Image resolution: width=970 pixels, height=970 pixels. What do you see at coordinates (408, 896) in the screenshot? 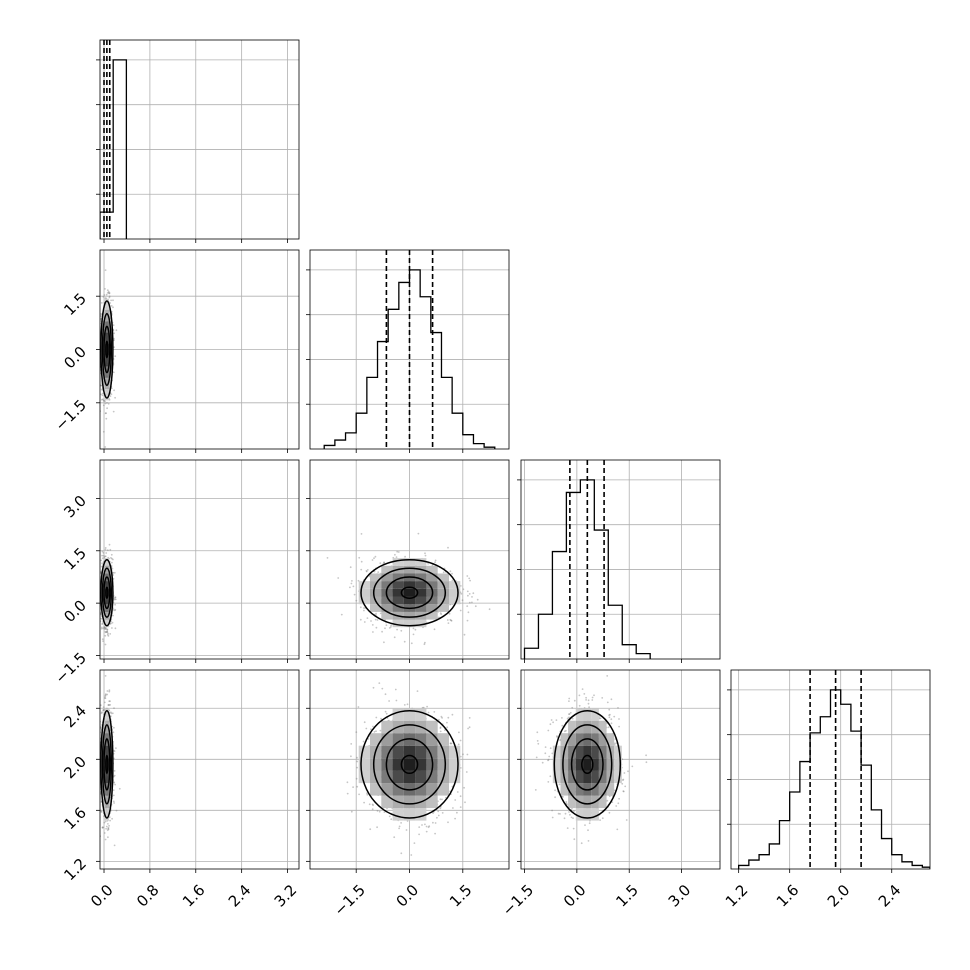
I see `x-tick-label: 0.0` at bounding box center [408, 896].